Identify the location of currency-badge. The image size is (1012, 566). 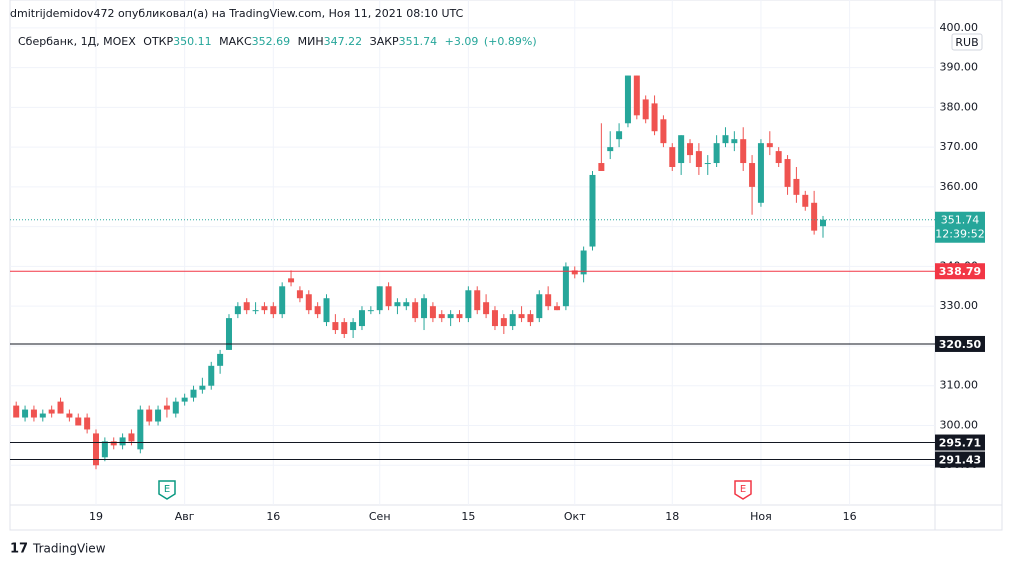
(967, 42).